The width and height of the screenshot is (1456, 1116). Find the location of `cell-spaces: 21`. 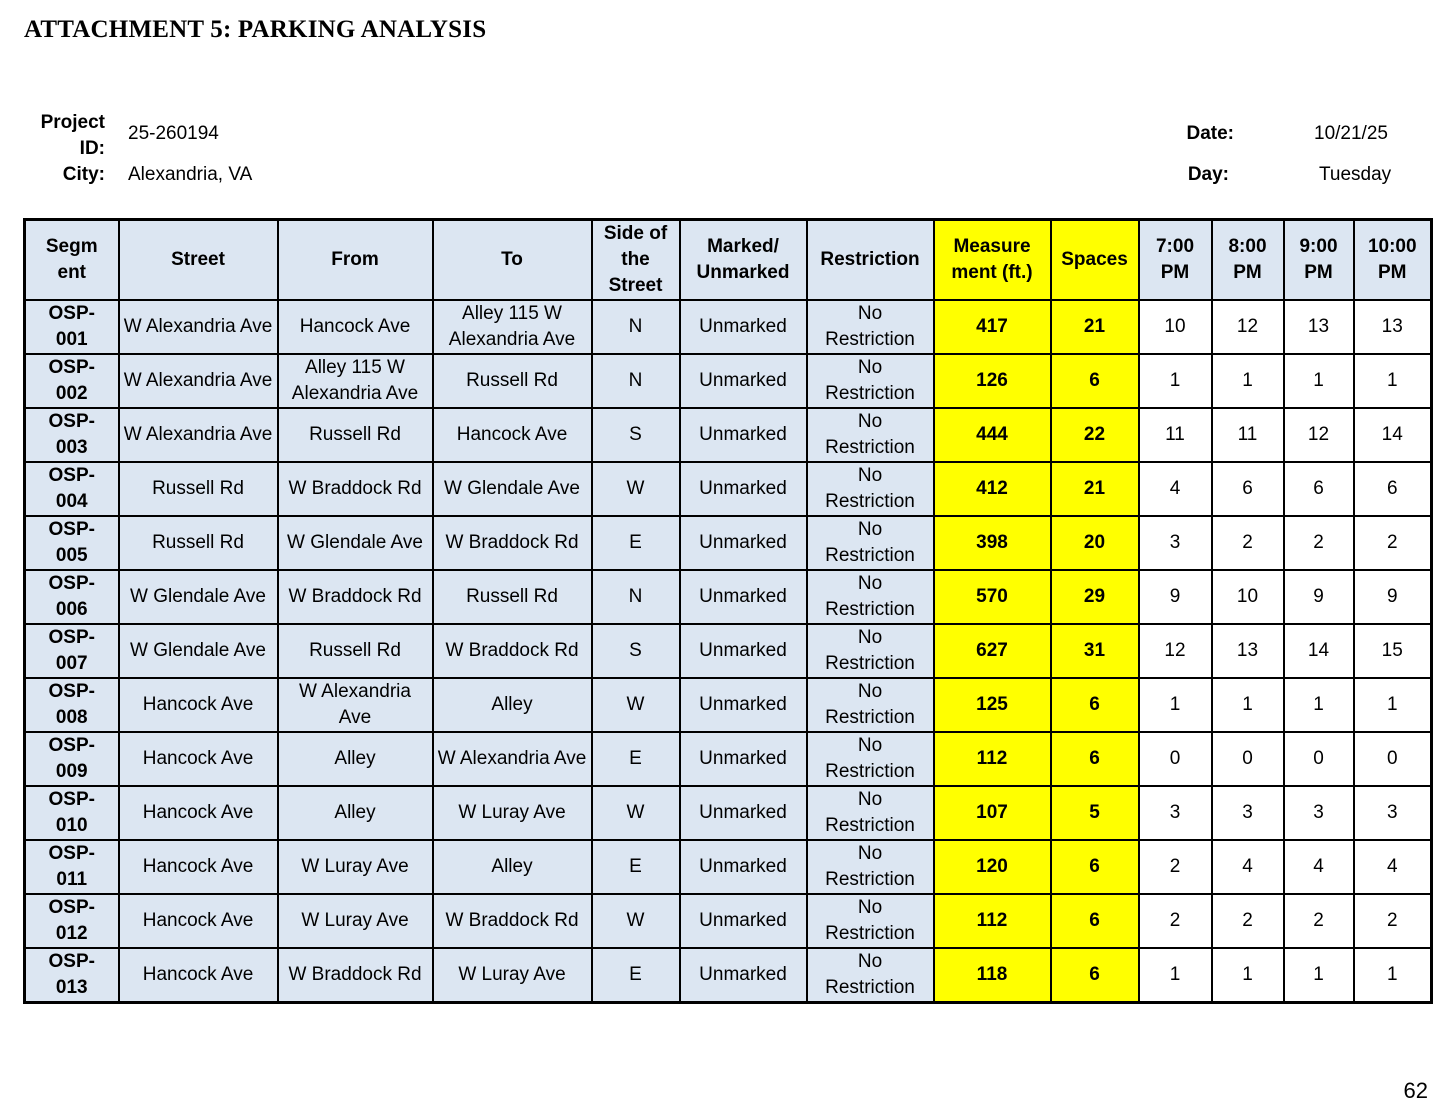

cell-spaces: 21 is located at coordinates (1094, 327).